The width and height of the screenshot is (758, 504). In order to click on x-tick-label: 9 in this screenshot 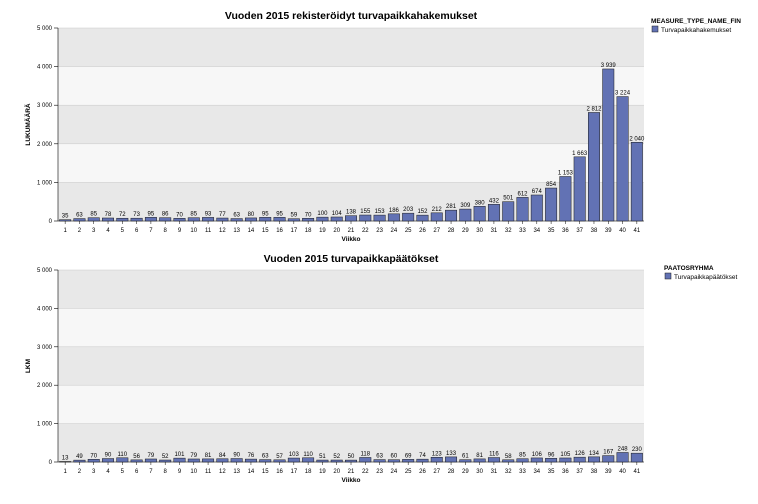, I will do `click(180, 231)`.